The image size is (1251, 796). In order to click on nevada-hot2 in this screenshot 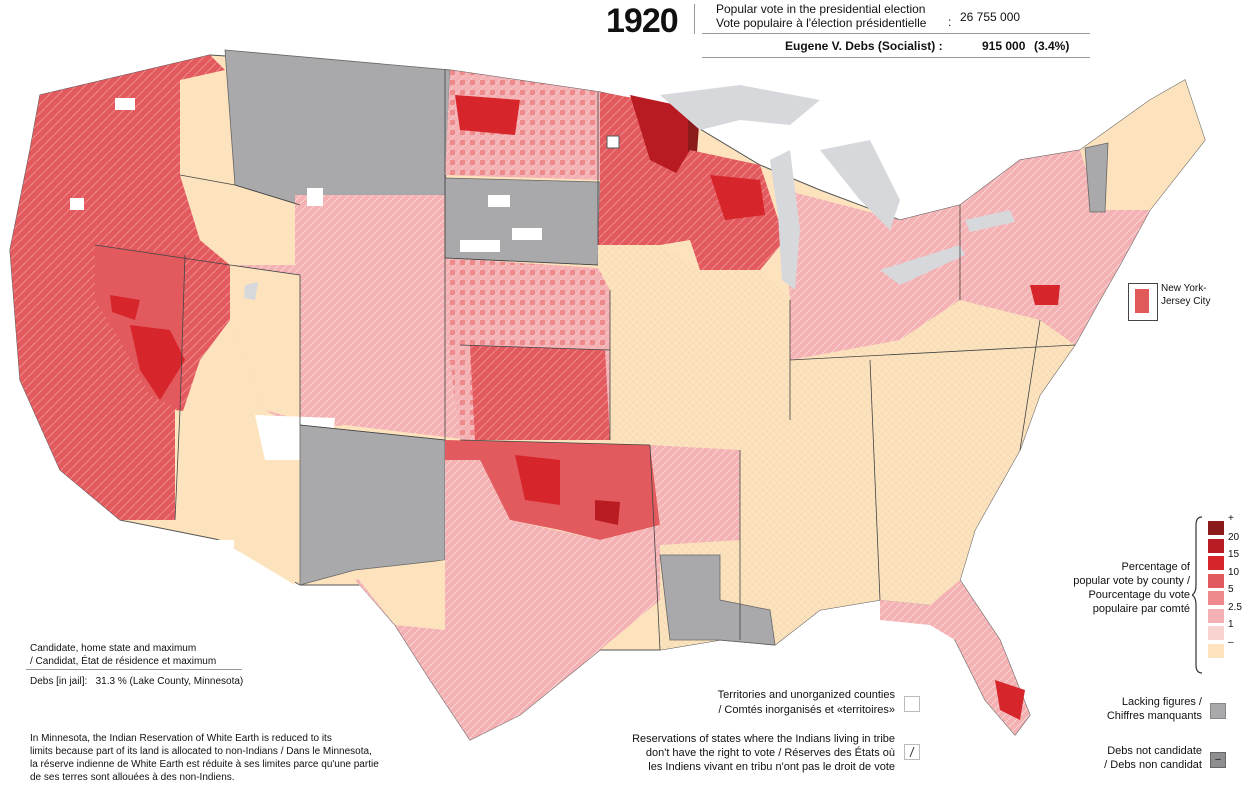, I will do `click(125, 307)`.